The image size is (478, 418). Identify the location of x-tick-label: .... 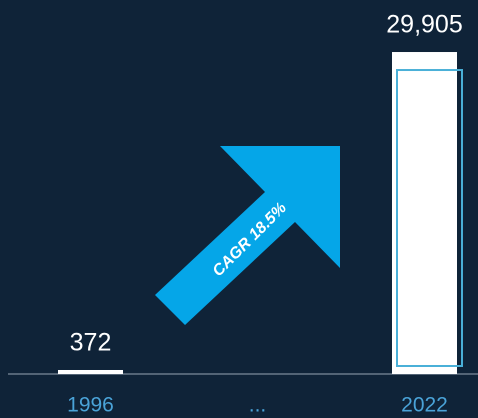
(258, 405).